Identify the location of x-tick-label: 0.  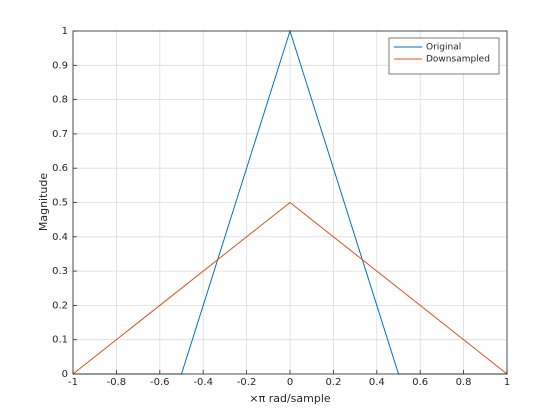
(290, 382).